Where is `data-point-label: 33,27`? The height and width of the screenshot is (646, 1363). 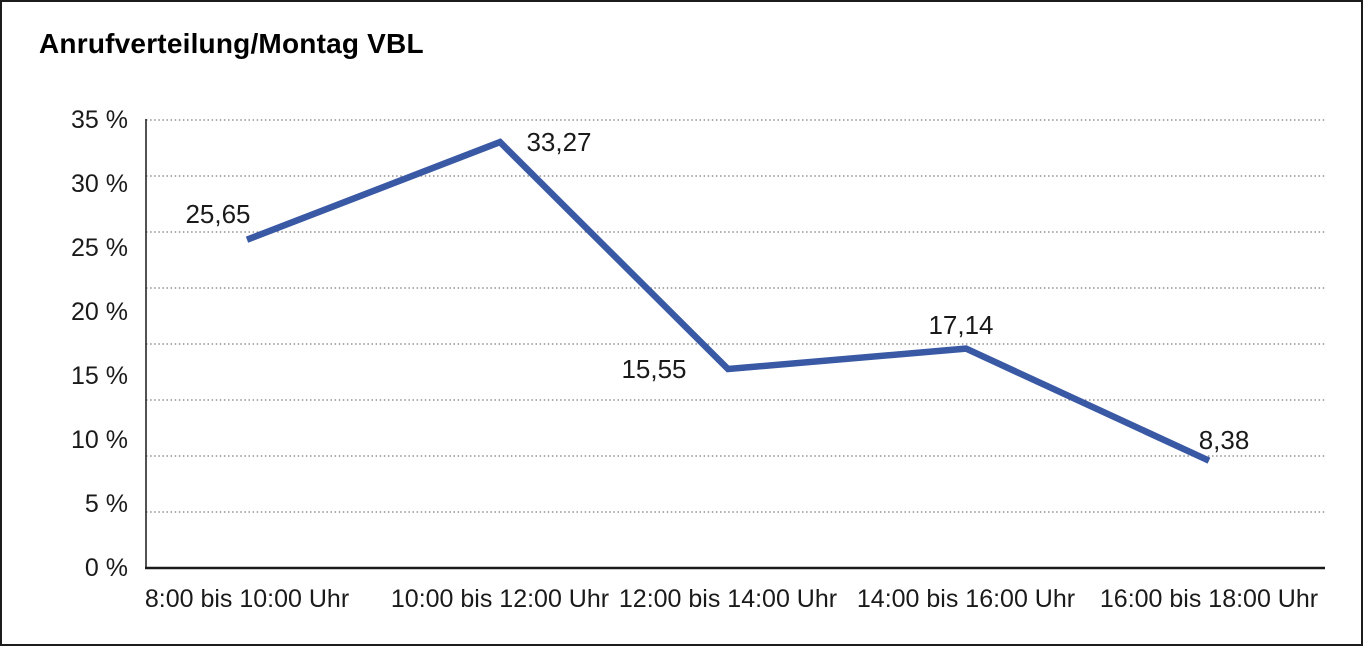
data-point-label: 33,27 is located at coordinates (558, 142).